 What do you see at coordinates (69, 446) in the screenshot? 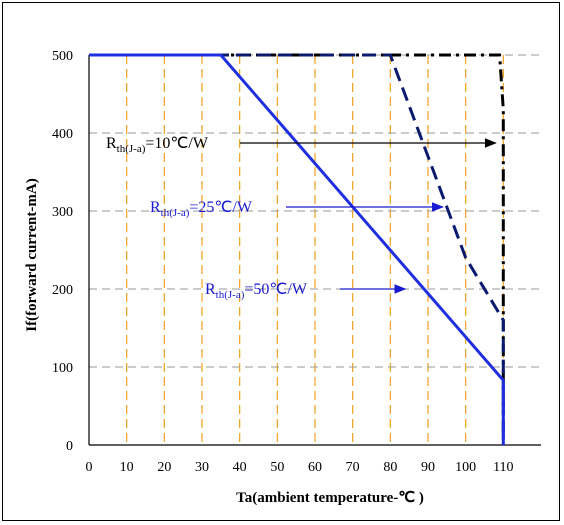
I see `y-tick-label: 0` at bounding box center [69, 446].